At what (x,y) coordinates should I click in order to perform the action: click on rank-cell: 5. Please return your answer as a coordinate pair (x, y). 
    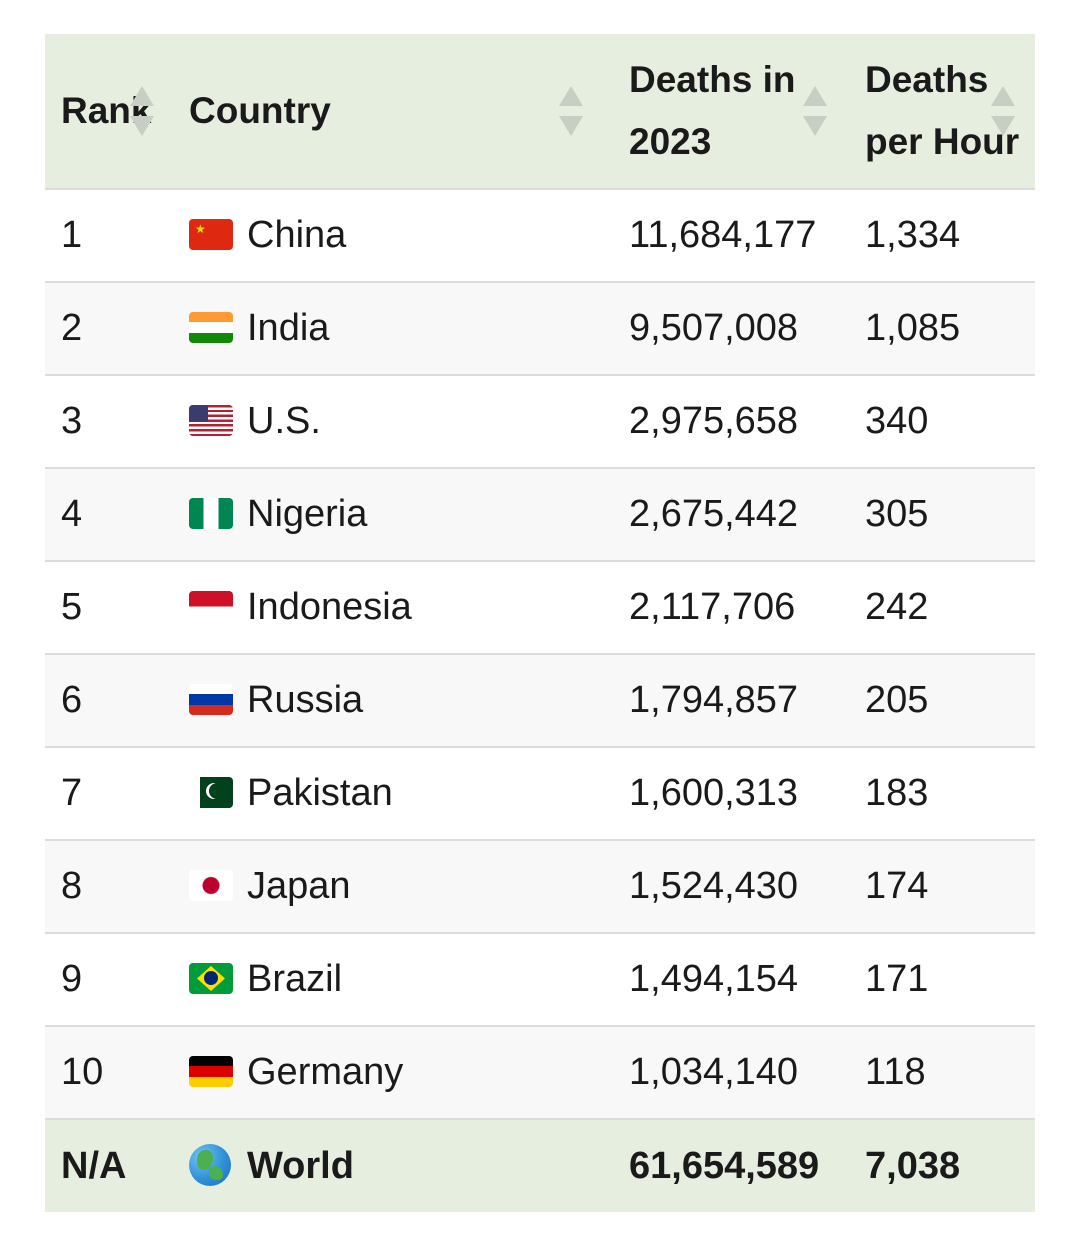
    Looking at the image, I should click on (72, 607).